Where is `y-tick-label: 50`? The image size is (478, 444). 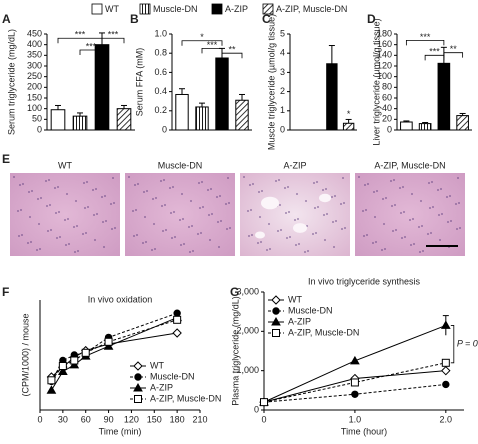
y-tick-label: 50 is located at coordinates (37, 119).